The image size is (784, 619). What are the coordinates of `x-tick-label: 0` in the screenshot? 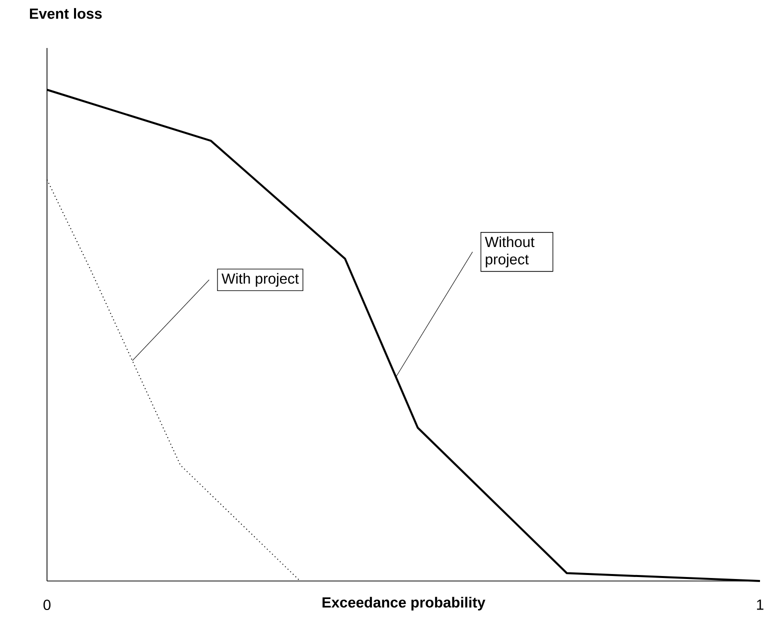 It's located at (46, 605).